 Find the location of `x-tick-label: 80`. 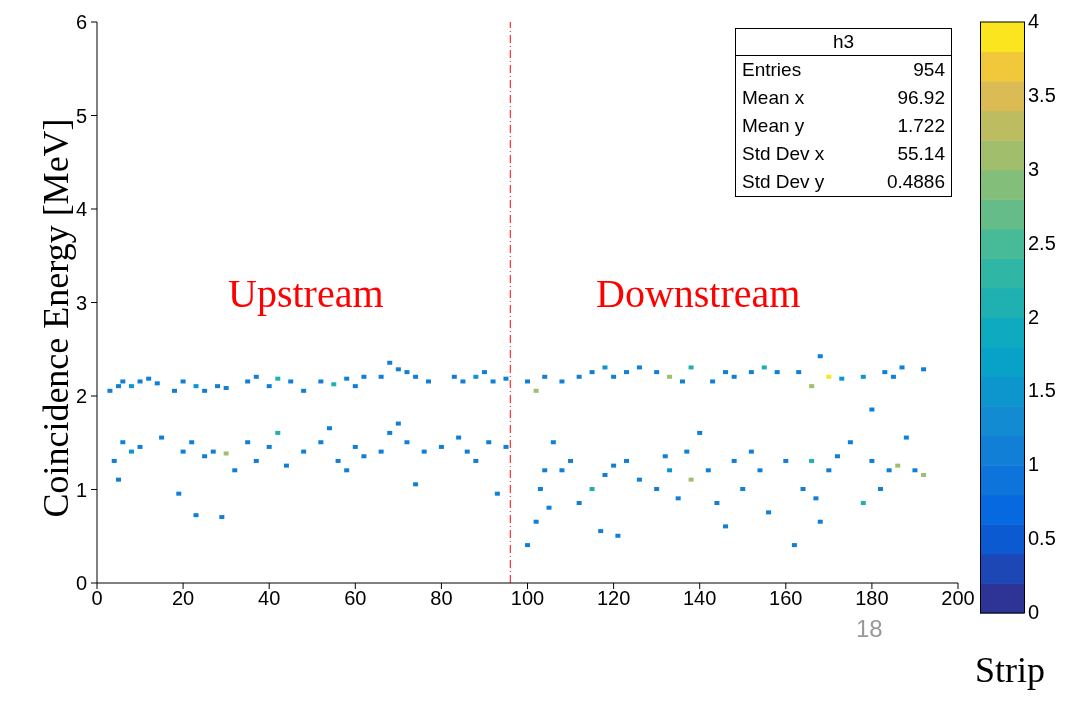

x-tick-label: 80 is located at coordinates (441, 598).